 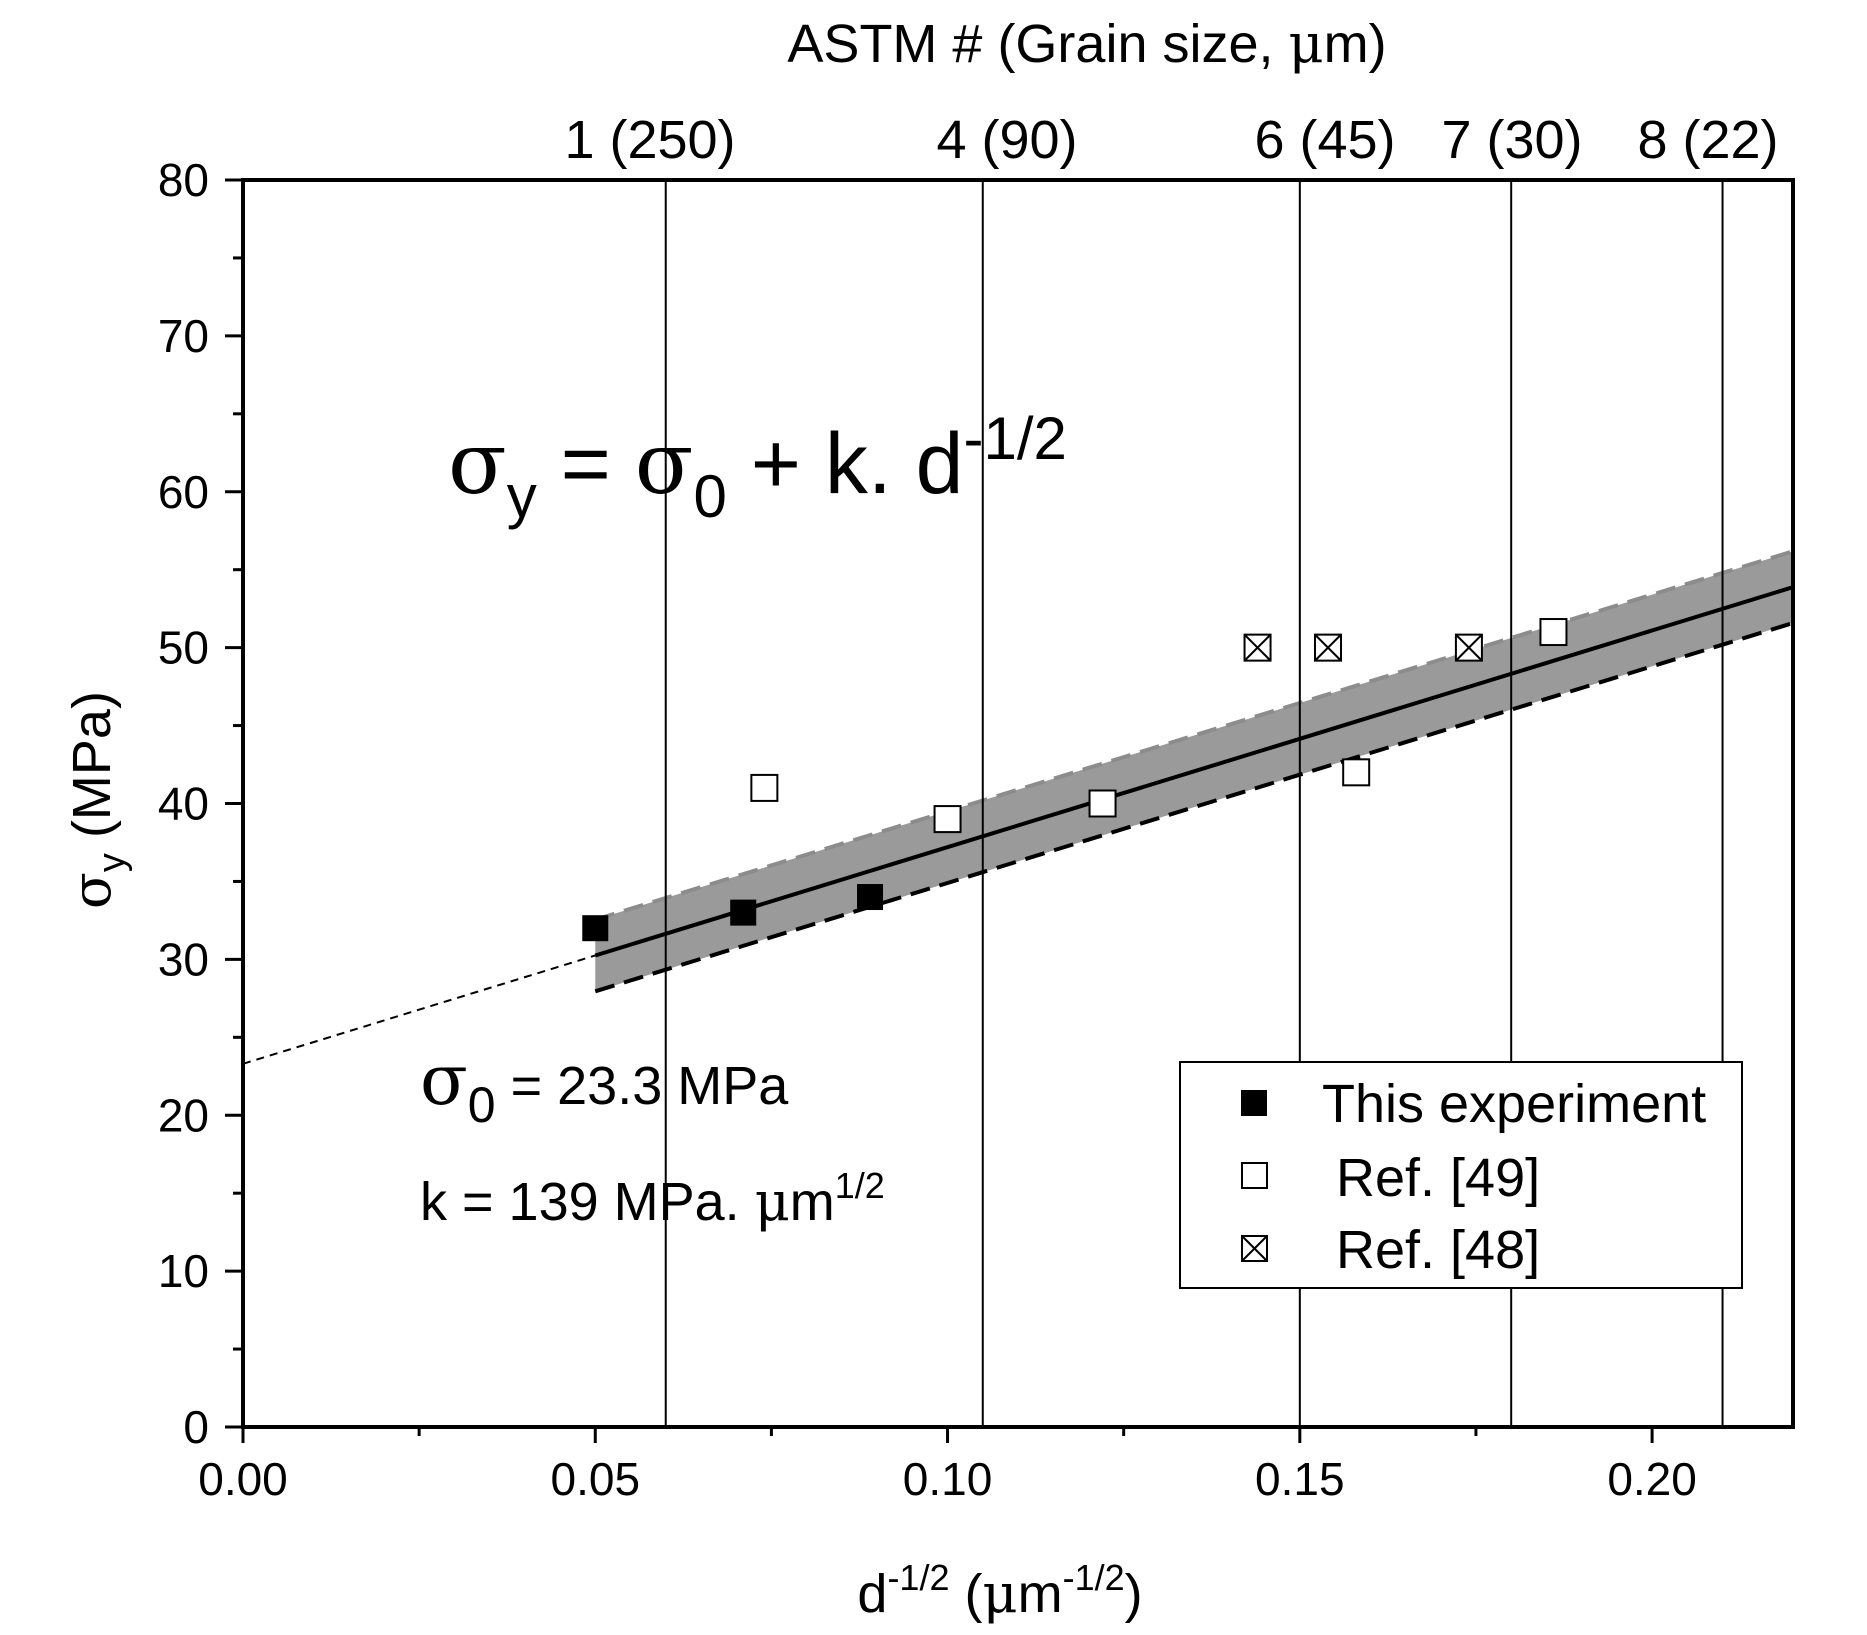 What do you see at coordinates (1075, 780) in the screenshot?
I see `data-markers` at bounding box center [1075, 780].